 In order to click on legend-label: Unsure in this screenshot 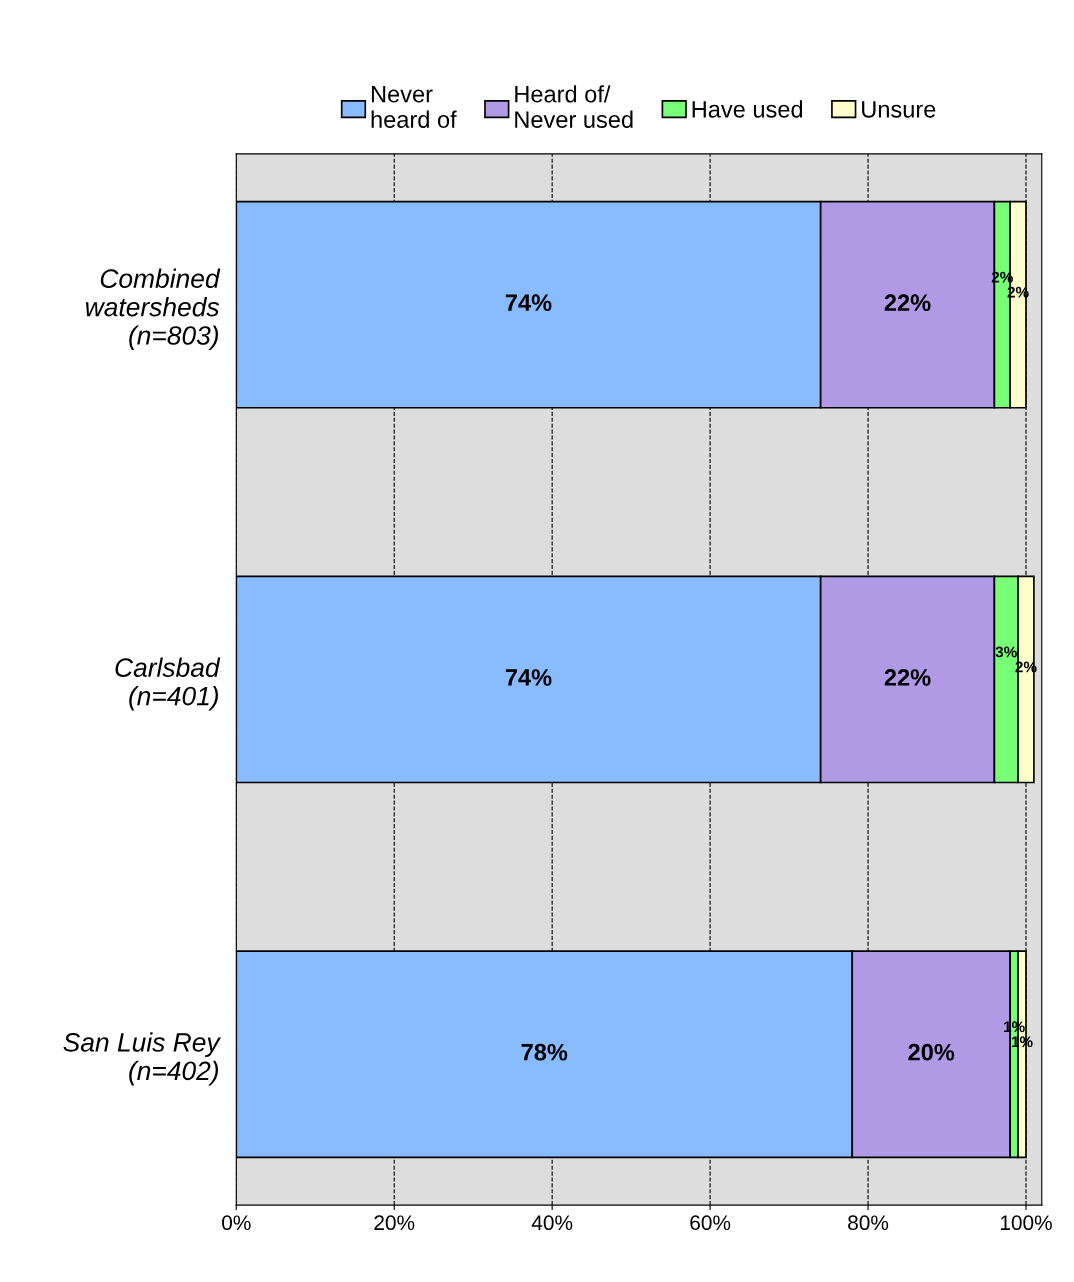, I will do `click(899, 109)`.